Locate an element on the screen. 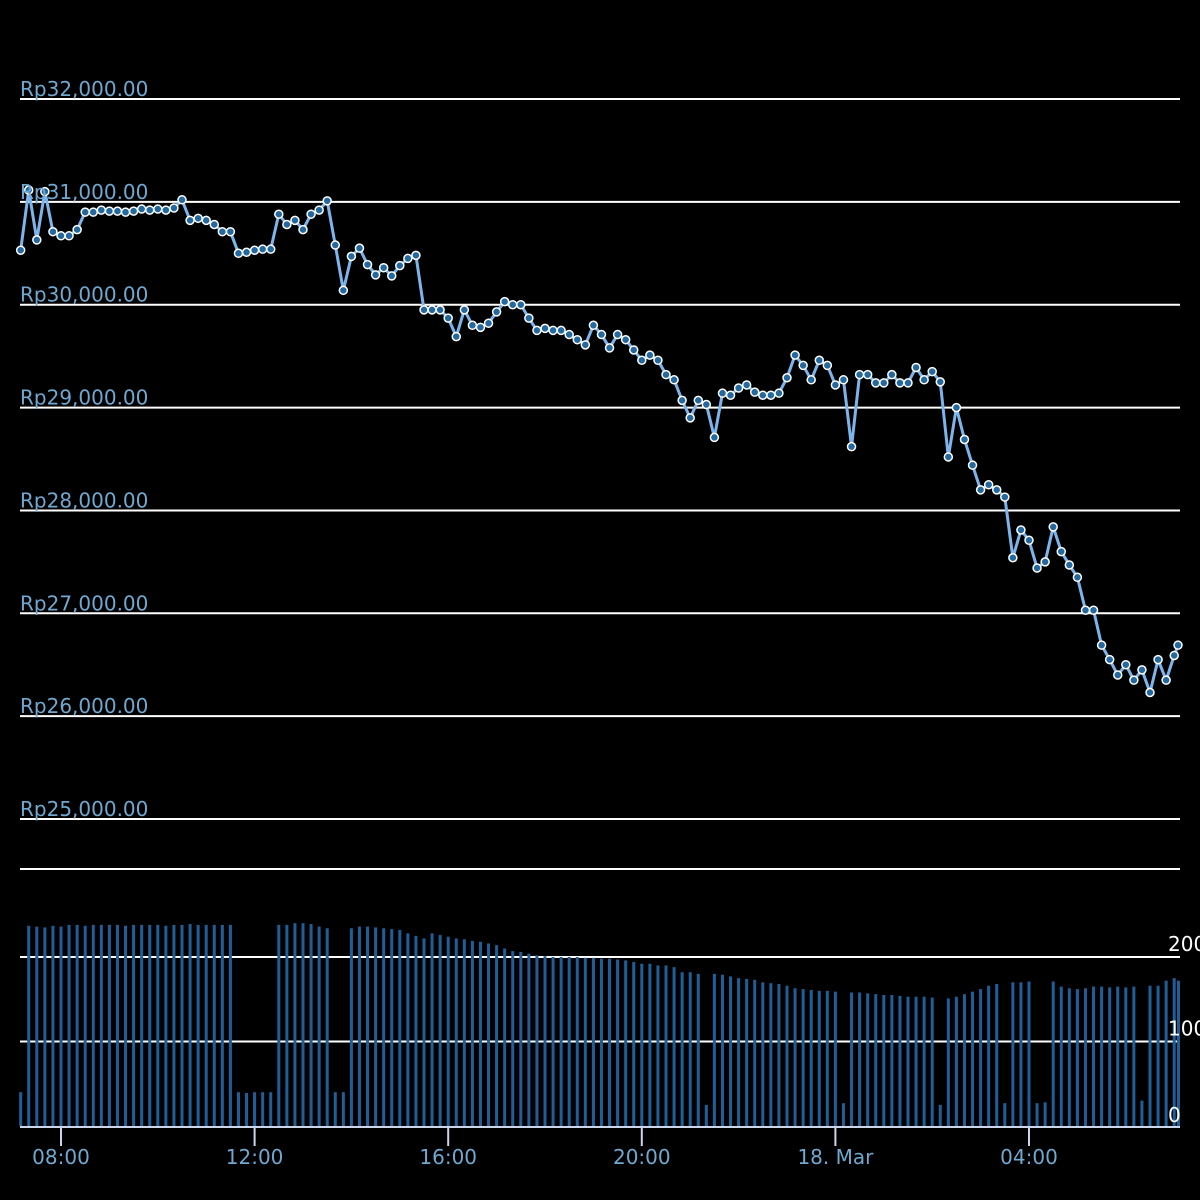 The image size is (1200, 1200). x-tick-label: 04:00 is located at coordinates (1029, 1157).